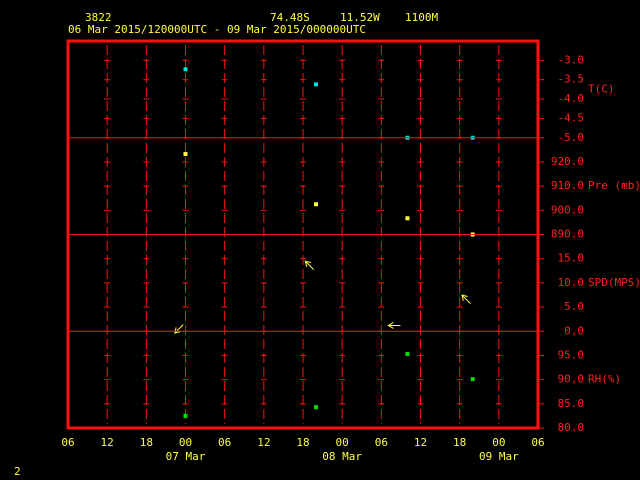 This screenshot has width=640, height=480. Describe the element at coordinates (571, 117) in the screenshot. I see `y-tick-label: -4.5` at that location.